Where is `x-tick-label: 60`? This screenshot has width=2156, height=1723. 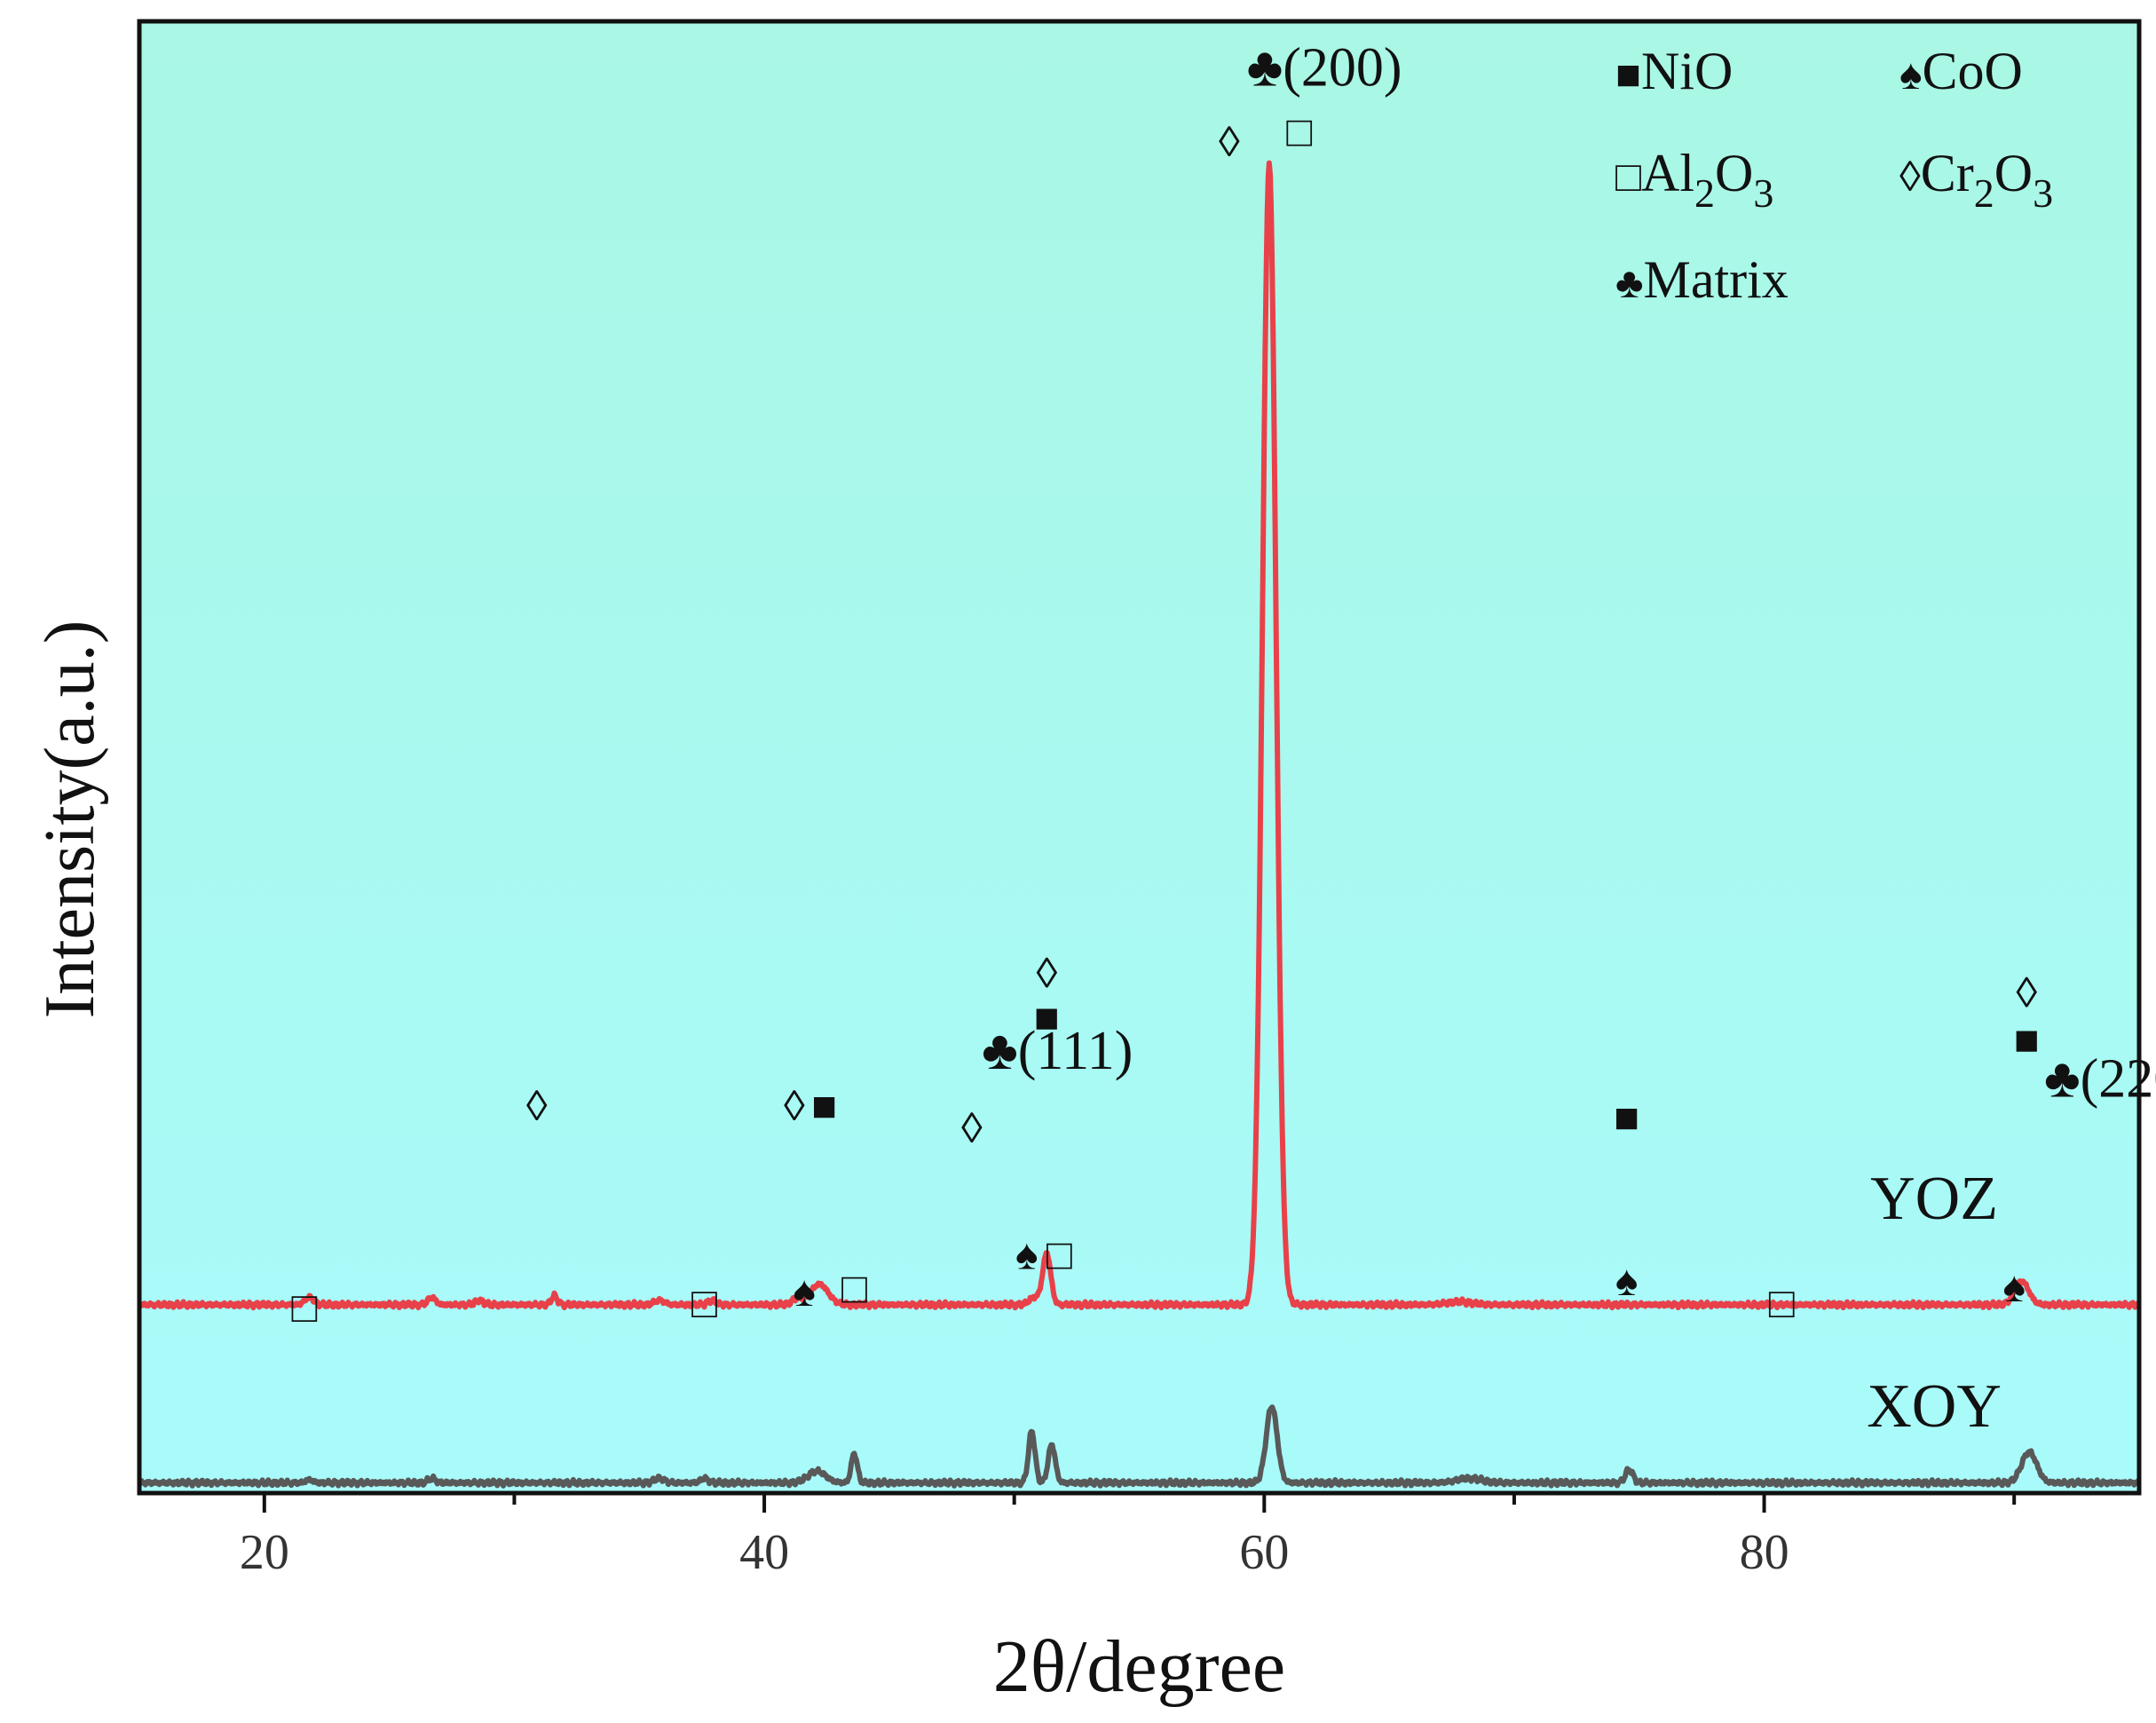
x-tick-label: 60 is located at coordinates (1264, 1553).